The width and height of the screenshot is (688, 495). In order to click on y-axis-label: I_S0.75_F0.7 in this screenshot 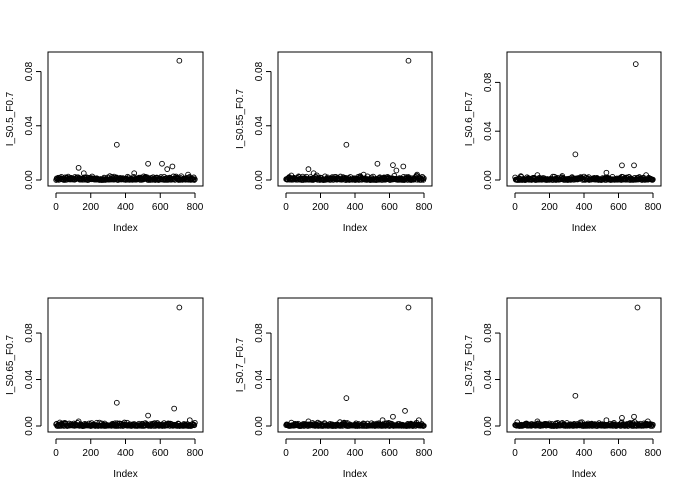, I will do `click(469, 365)`.